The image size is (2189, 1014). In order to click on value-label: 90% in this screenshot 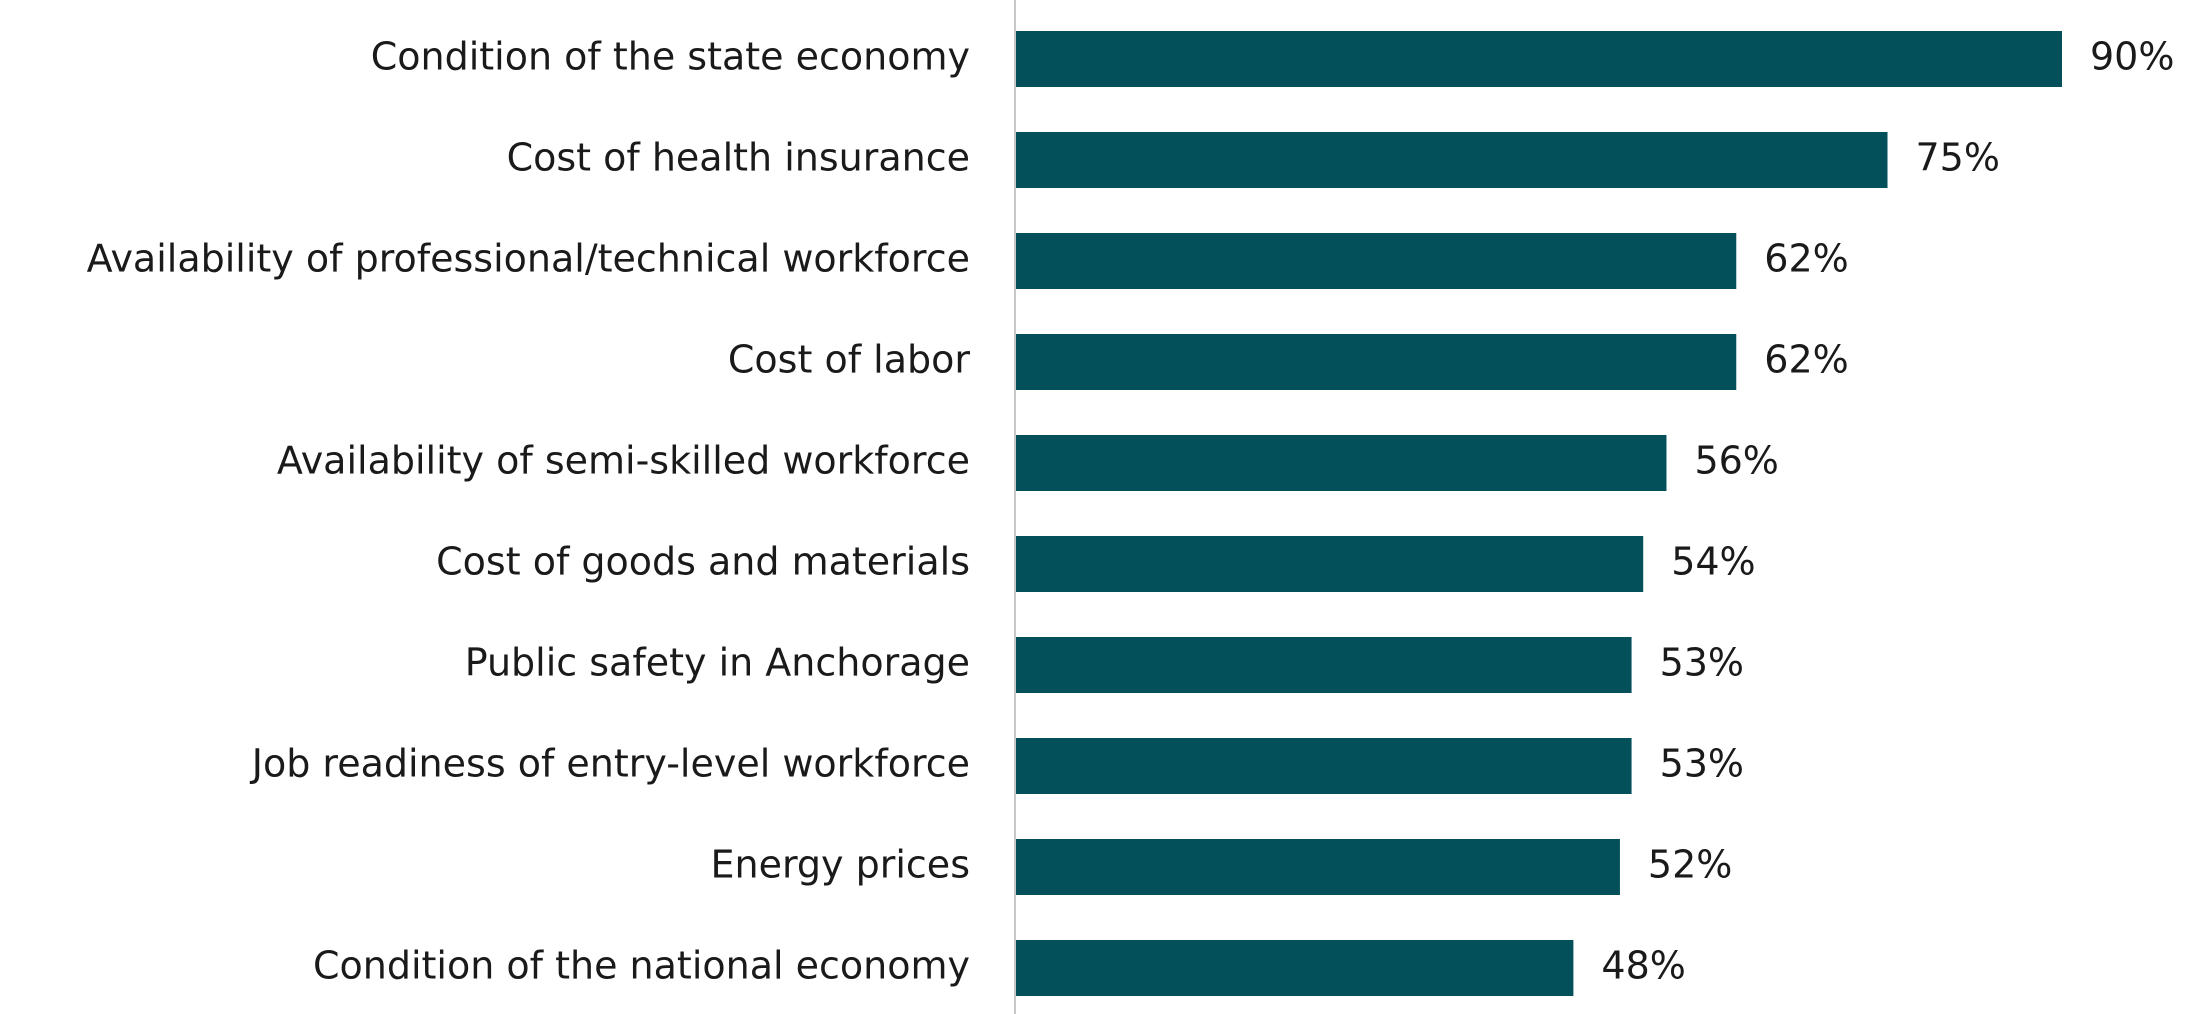, I will do `click(2132, 57)`.